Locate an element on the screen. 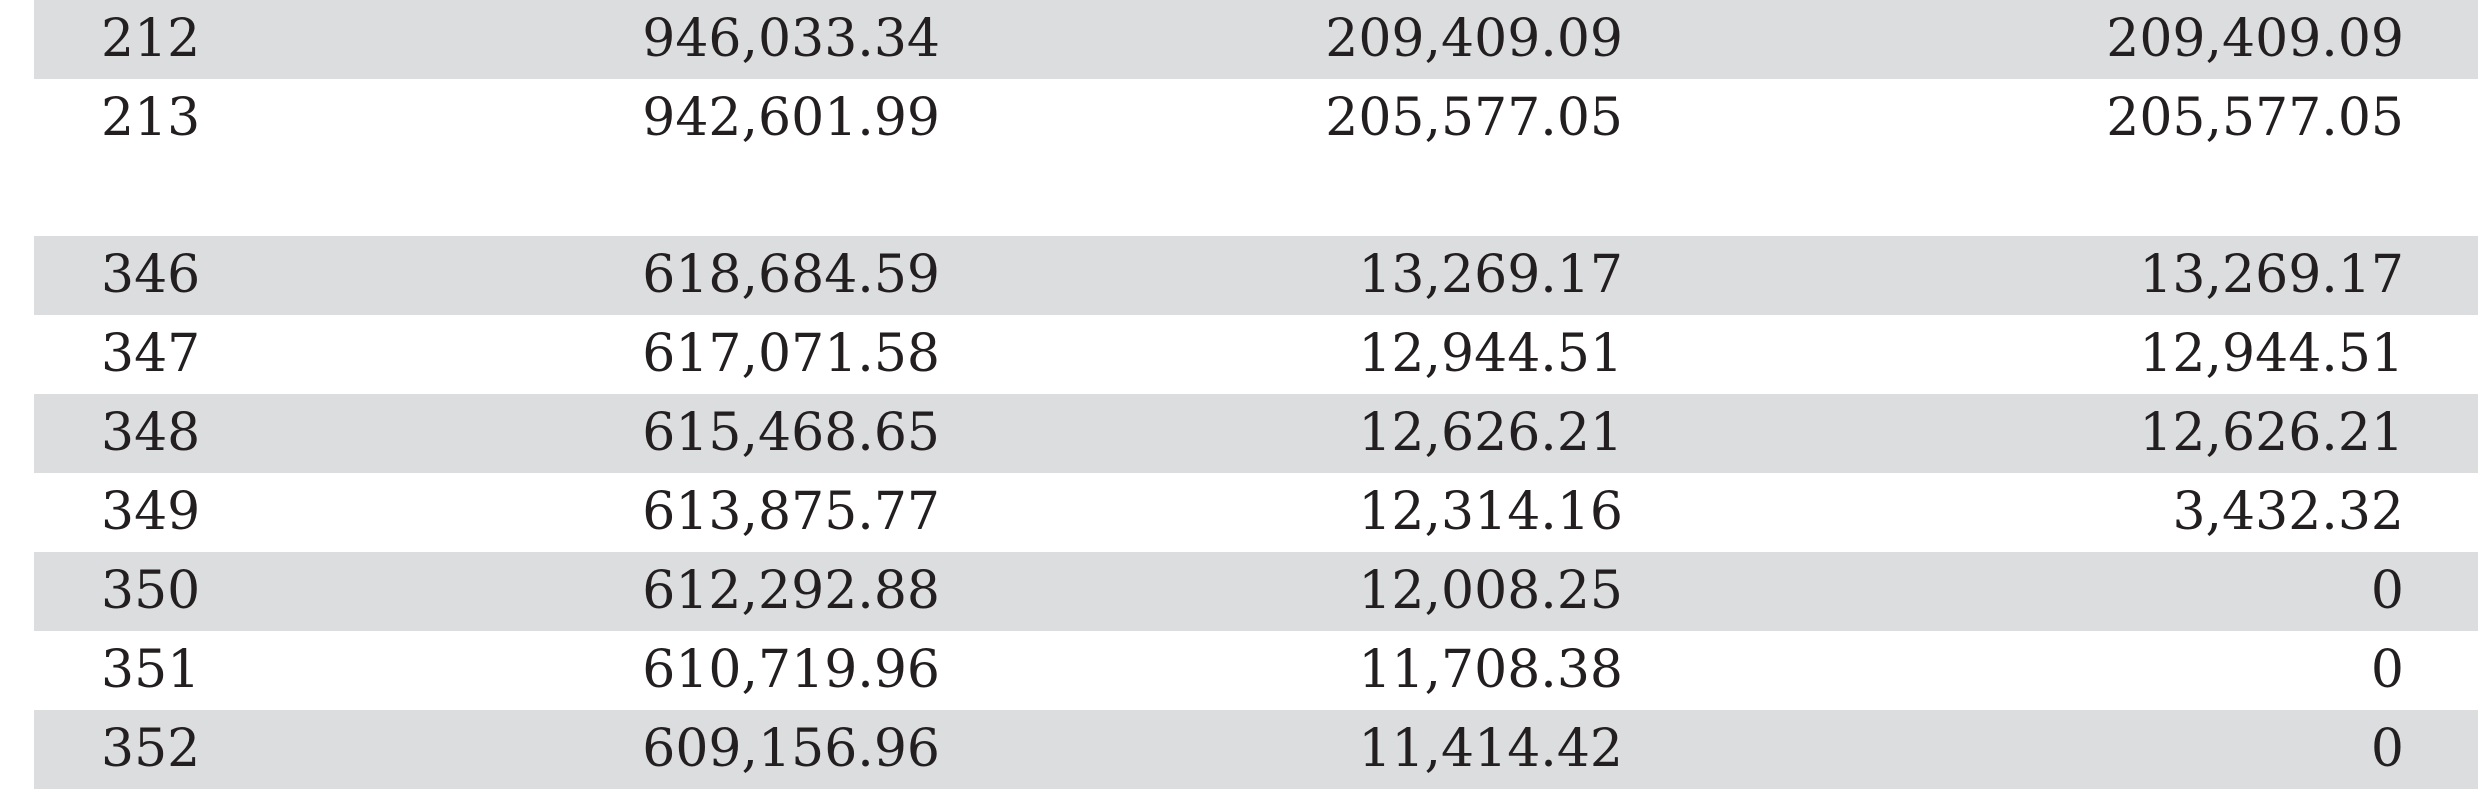  value-cell: 612,292.88 is located at coordinates (791, 591).